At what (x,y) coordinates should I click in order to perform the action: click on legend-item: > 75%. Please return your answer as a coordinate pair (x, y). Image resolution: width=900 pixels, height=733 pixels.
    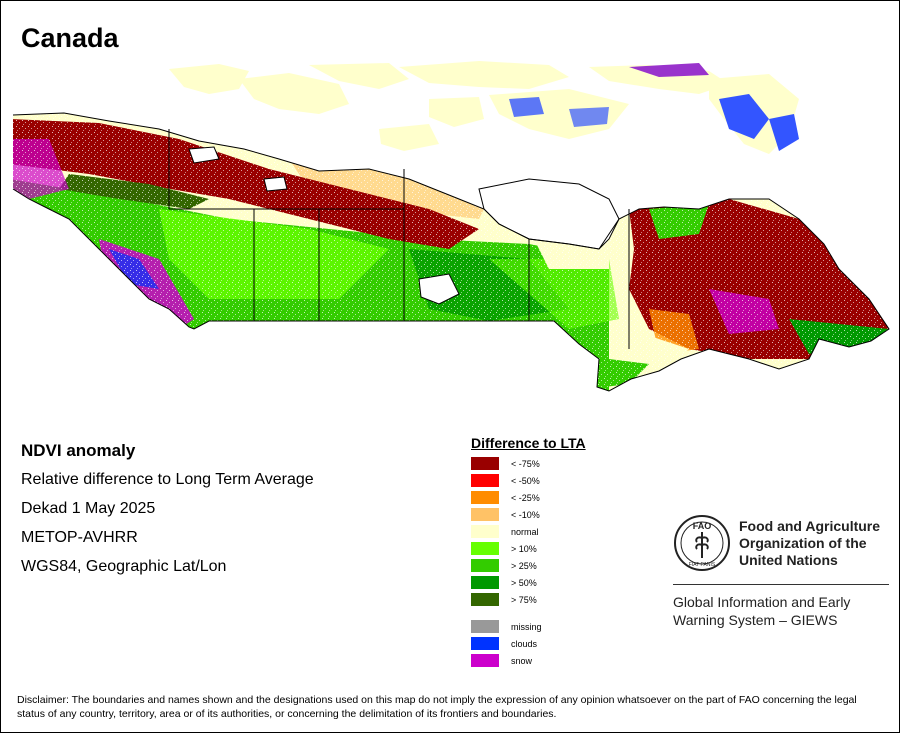
    Looking at the image, I should click on (528, 599).